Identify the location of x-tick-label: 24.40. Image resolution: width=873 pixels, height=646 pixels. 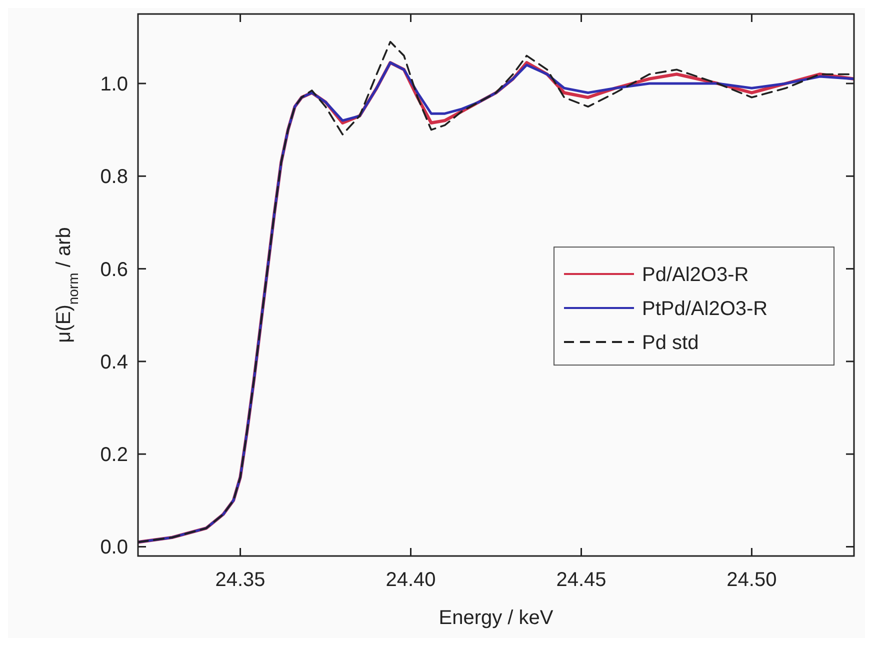
(411, 580).